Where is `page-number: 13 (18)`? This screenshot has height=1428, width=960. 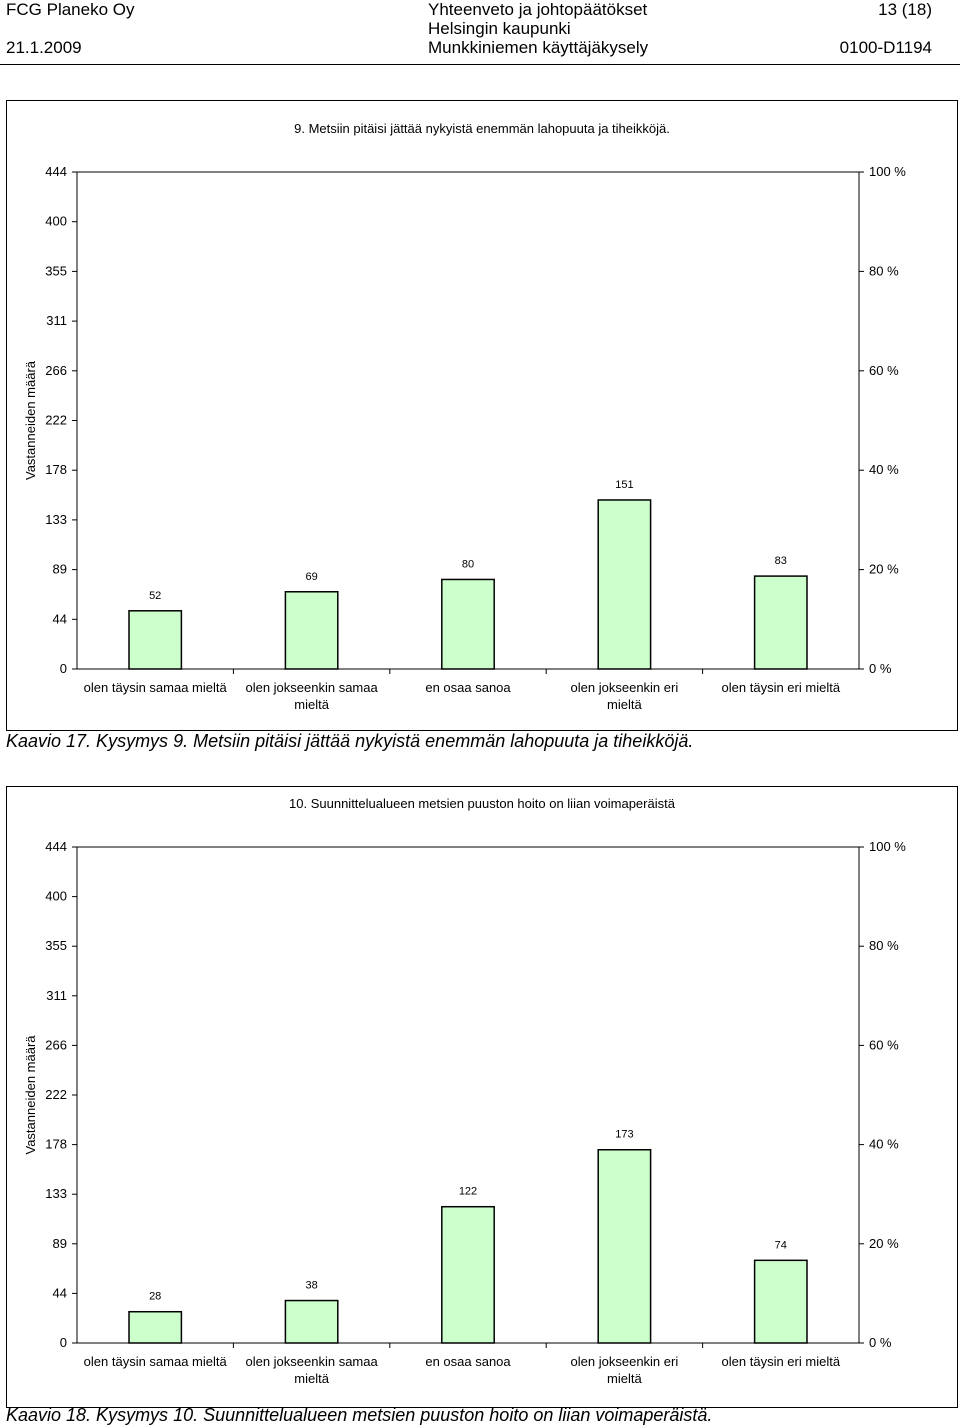 page-number: 13 (18) is located at coordinates (905, 9).